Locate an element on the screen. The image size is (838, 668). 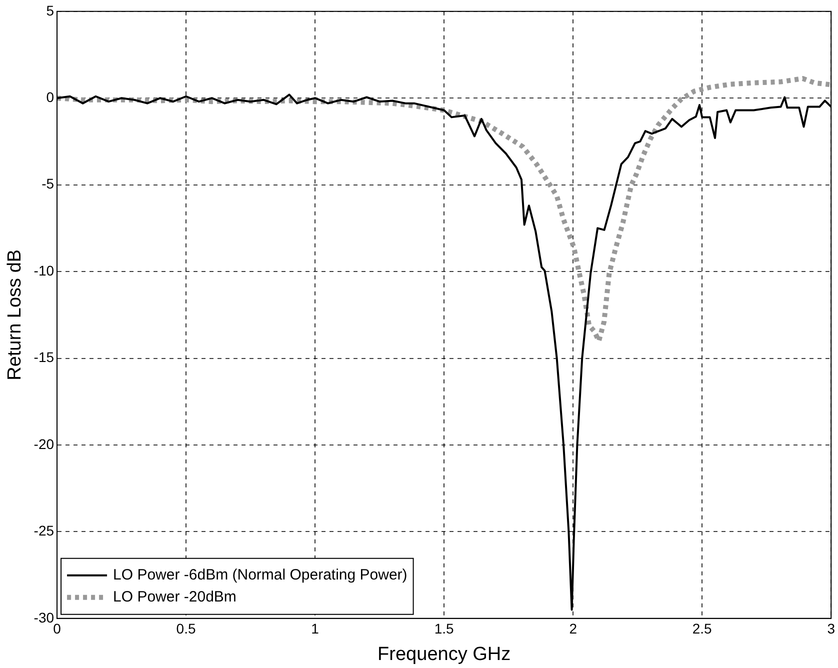
legend-label: LO Power -20dBm is located at coordinates (174, 597).